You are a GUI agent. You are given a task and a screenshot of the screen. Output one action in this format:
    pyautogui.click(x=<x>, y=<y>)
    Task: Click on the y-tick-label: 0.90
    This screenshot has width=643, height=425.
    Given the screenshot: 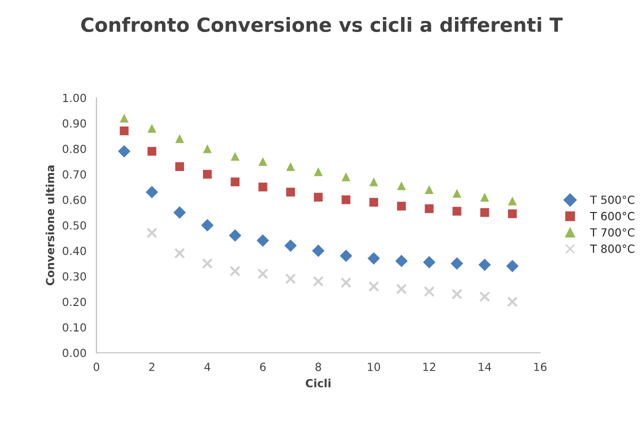 What is the action you would take?
    pyautogui.click(x=74, y=123)
    